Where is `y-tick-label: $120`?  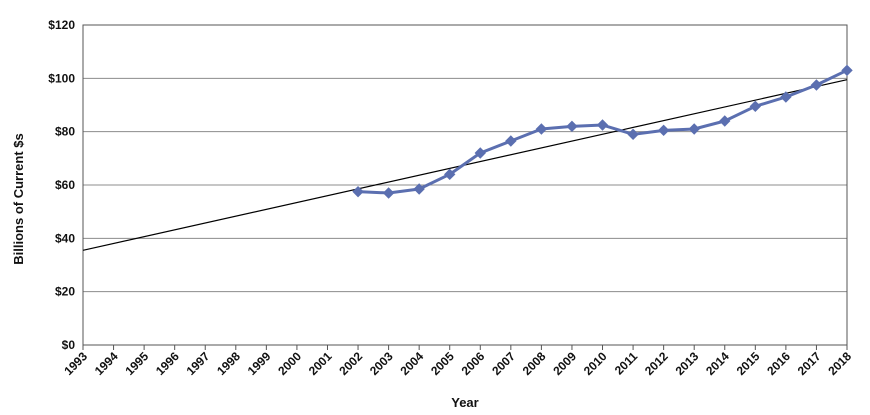 y-tick-label: $120 is located at coordinates (61, 25).